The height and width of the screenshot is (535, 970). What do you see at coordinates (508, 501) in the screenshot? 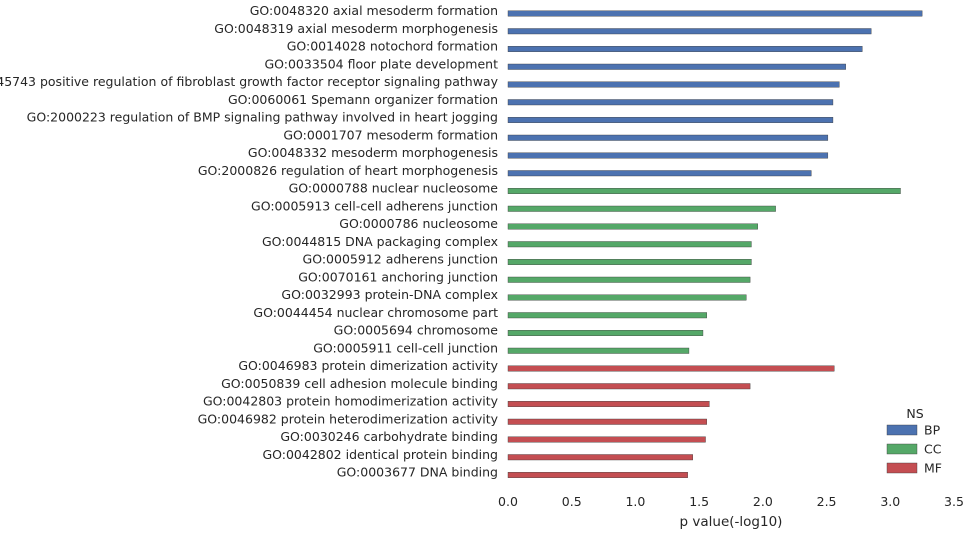
I see `x-tick-label: 0.0` at bounding box center [508, 501].